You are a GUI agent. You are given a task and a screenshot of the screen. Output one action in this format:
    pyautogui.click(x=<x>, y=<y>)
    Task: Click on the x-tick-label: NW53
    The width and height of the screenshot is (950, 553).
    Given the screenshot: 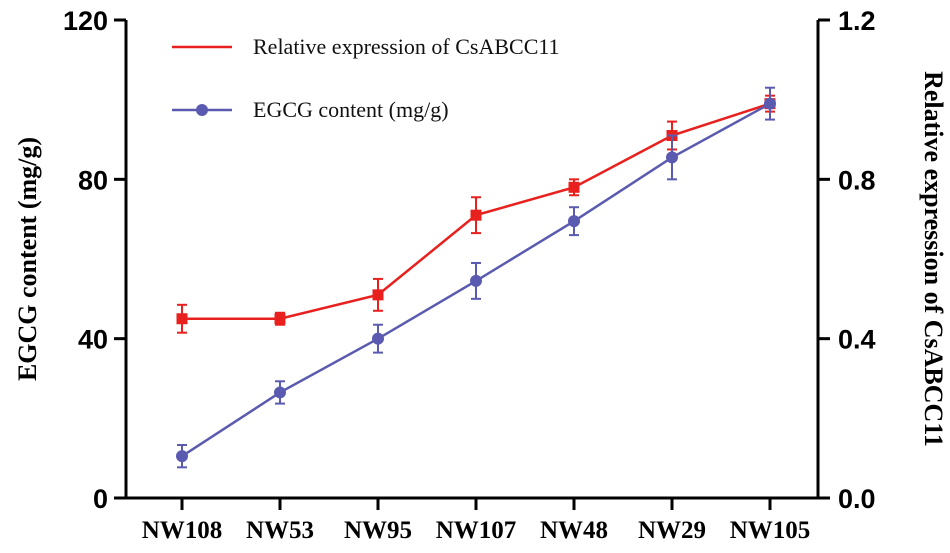 What is the action you would take?
    pyautogui.click(x=280, y=530)
    